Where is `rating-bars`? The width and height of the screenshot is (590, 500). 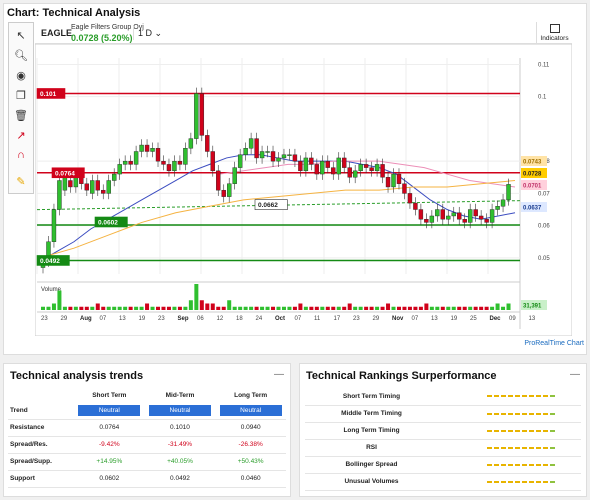 rating-bars is located at coordinates (509, 430).